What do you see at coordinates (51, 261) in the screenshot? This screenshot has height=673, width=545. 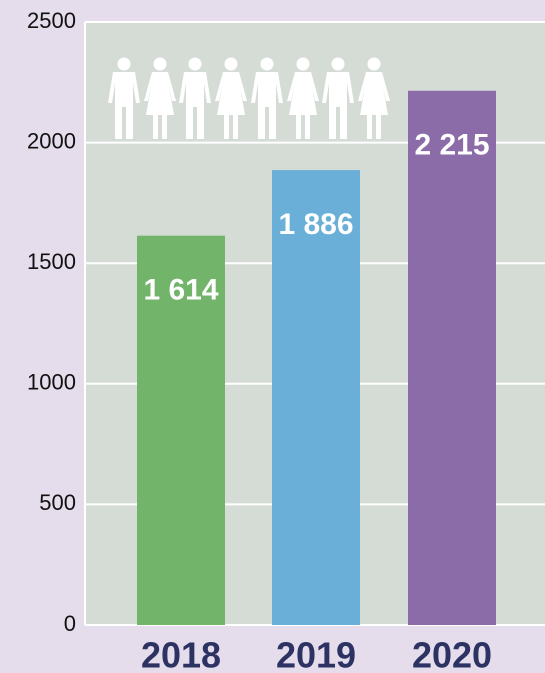 I see `y-tick-label: 1500` at bounding box center [51, 261].